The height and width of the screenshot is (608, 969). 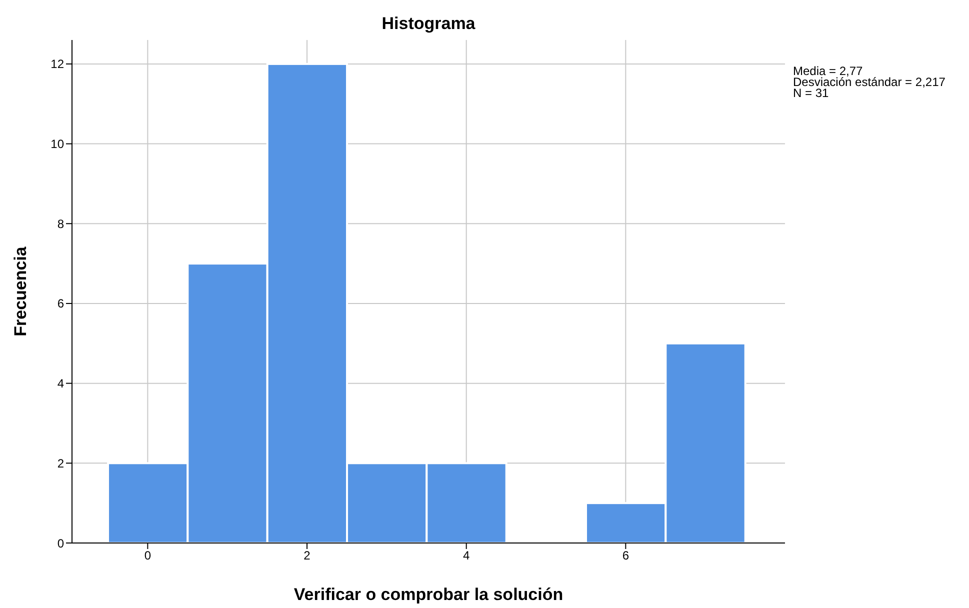 I want to click on x-tick-label: 2, so click(x=307, y=555).